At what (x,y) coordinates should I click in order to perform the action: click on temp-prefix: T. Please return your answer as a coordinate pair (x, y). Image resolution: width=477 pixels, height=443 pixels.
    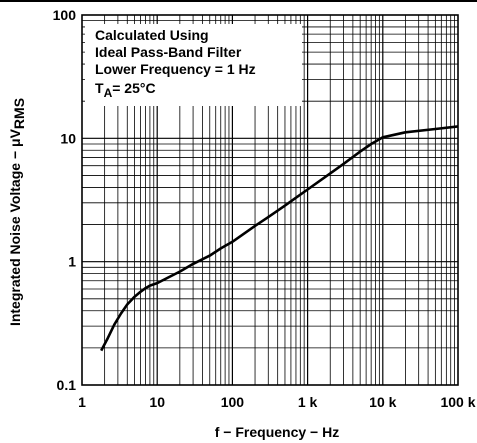
    Looking at the image, I should click on (99, 88).